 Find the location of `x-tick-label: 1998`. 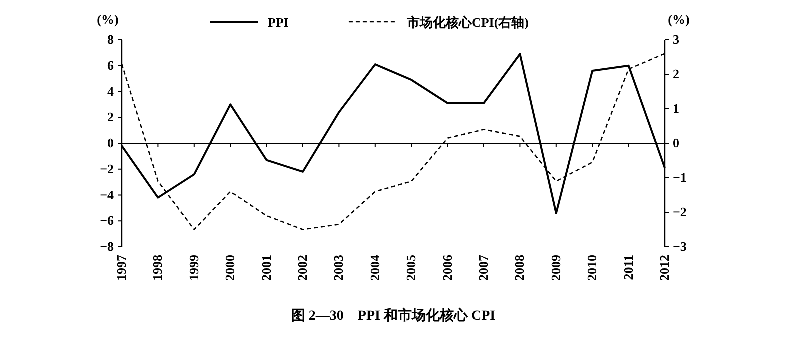

x-tick-label: 1998 is located at coordinates (158, 267).